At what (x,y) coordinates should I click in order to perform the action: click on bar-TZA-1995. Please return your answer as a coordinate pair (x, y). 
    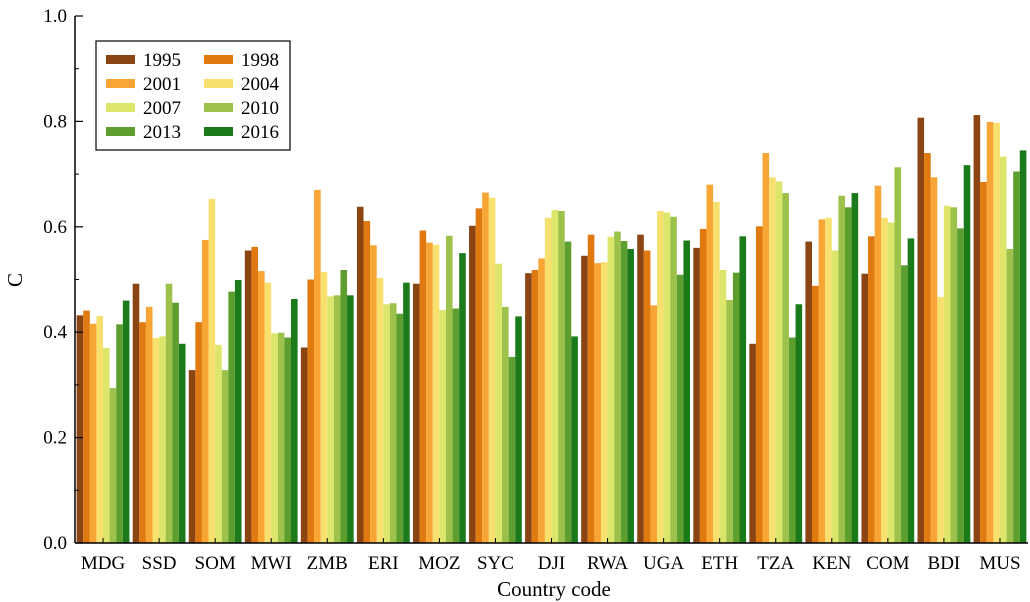
    Looking at the image, I should click on (752, 443).